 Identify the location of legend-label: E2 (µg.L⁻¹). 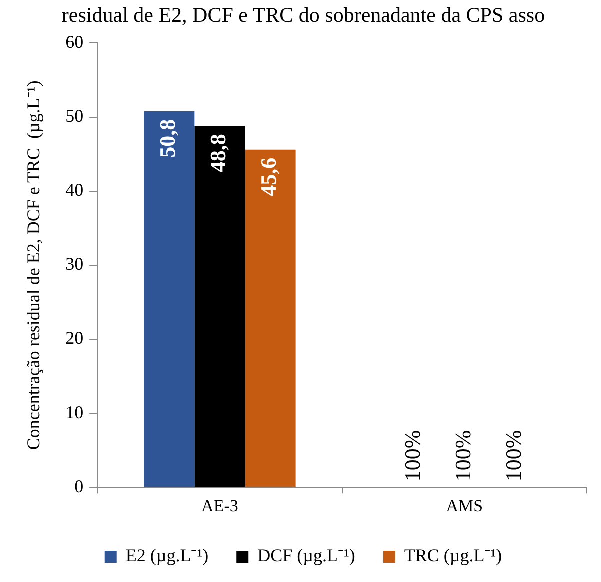
(167, 556).